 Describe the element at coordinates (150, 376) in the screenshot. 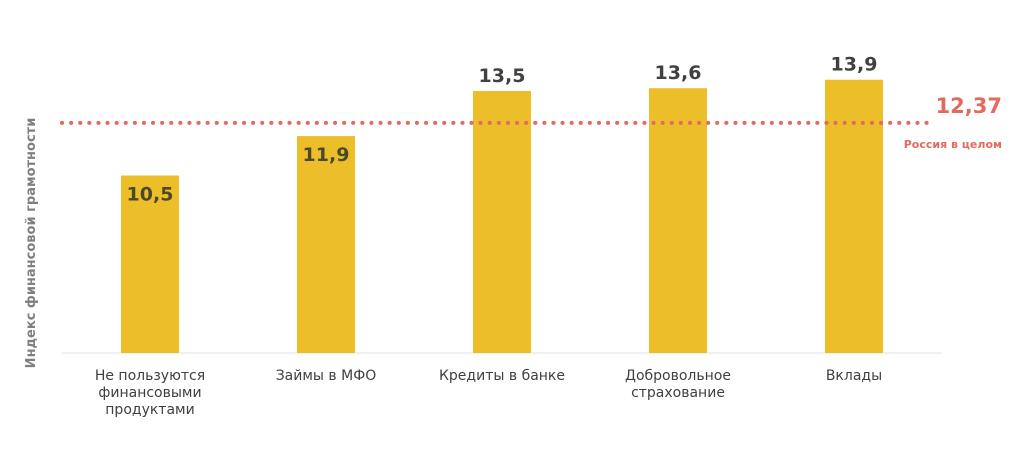

I see `category-label-line: Не пользуются` at that location.